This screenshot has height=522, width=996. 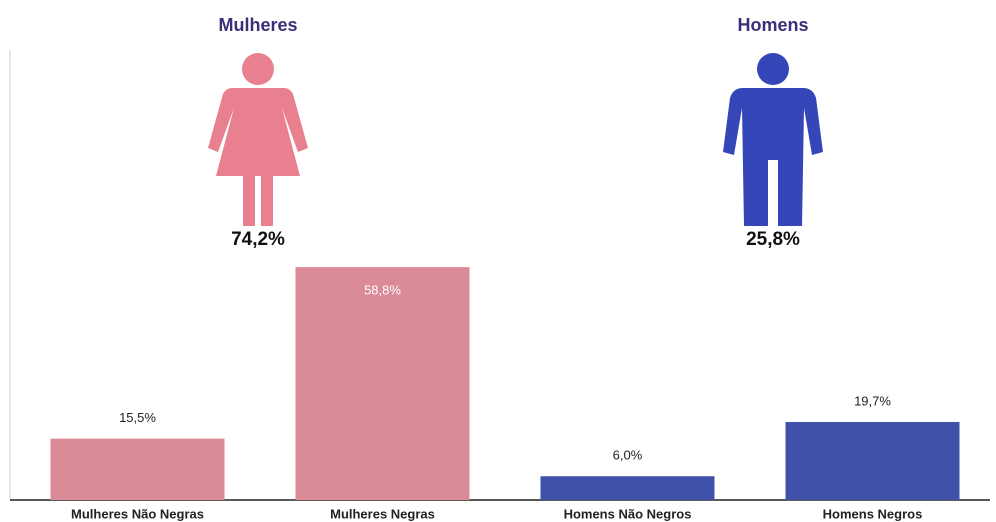 What do you see at coordinates (257, 25) in the screenshot?
I see `group-title: Mulheres` at bounding box center [257, 25].